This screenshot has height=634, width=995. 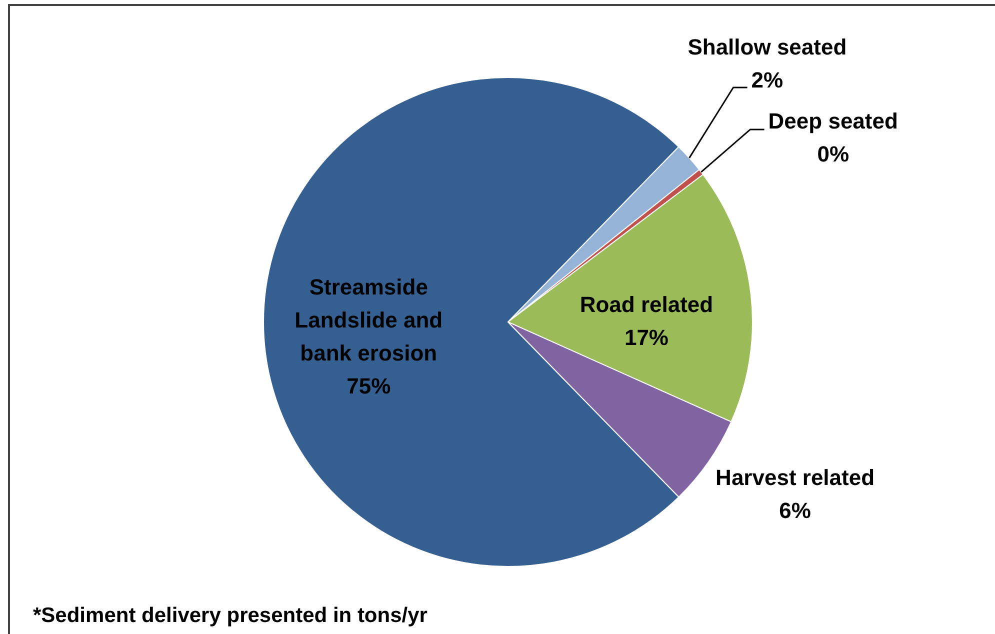 What do you see at coordinates (795, 511) in the screenshot?
I see `data-label: 6%` at bounding box center [795, 511].